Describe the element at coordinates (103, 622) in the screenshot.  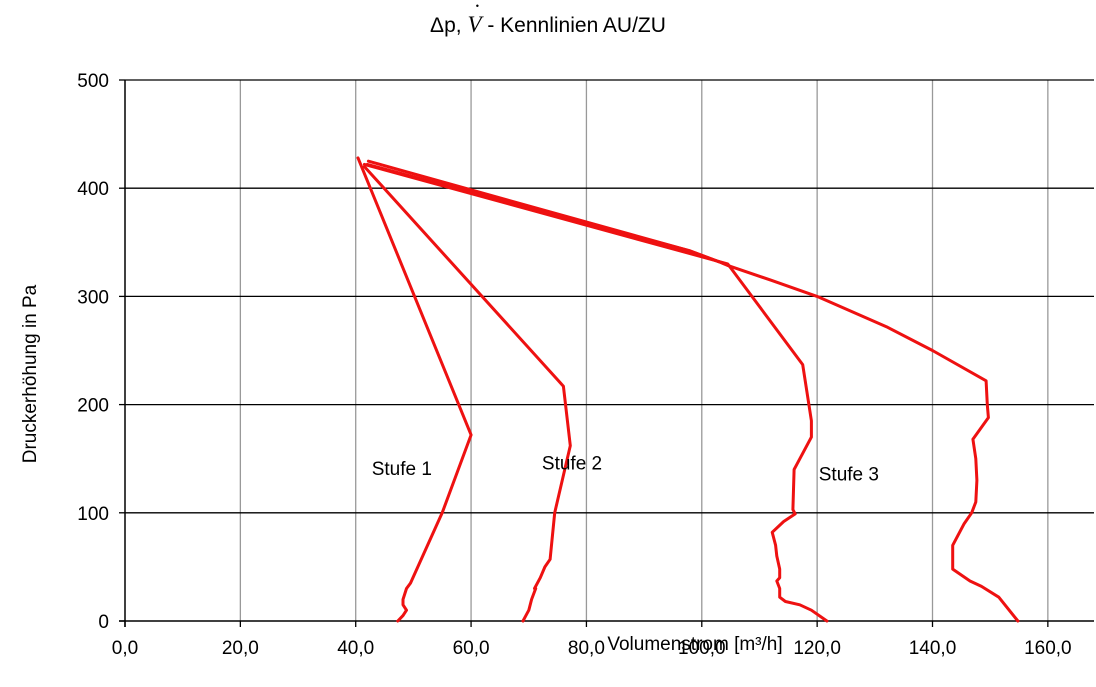
I see `y-tick-label: 0` at that location.